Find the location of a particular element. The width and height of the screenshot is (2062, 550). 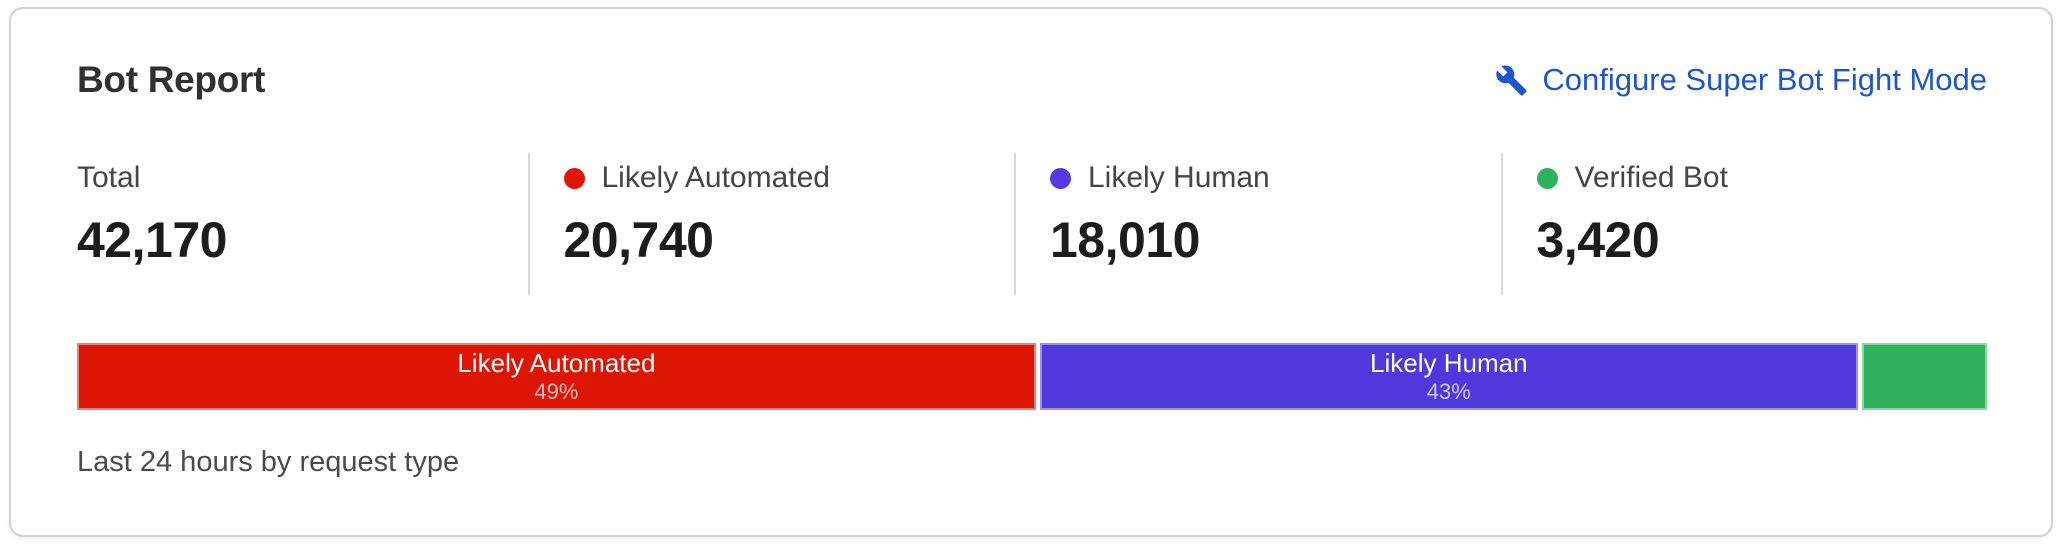

stat-likely-automated-value: 20,740 is located at coordinates (638, 240).